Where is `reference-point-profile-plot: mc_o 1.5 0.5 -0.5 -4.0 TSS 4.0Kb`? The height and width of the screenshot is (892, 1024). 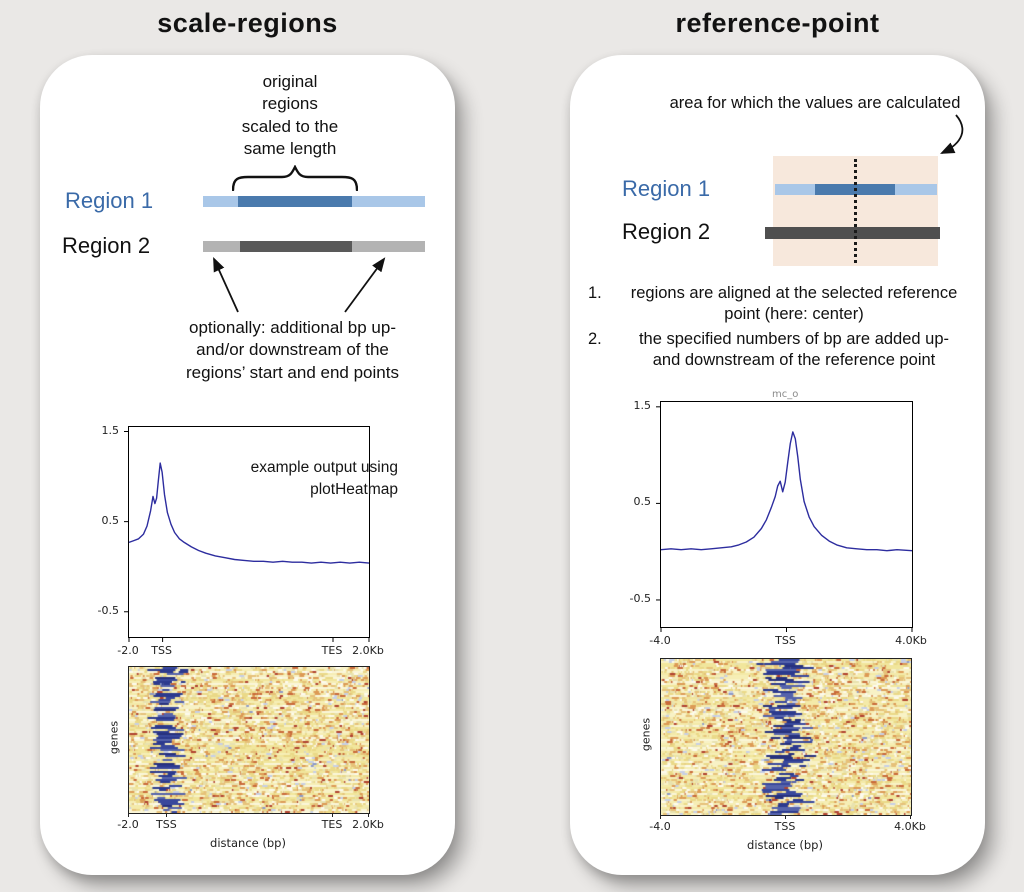
reference-point-profile-plot: mc_o 1.5 0.5 -0.5 -4.0 TSS 4.0Kb is located at coordinates (787, 522).